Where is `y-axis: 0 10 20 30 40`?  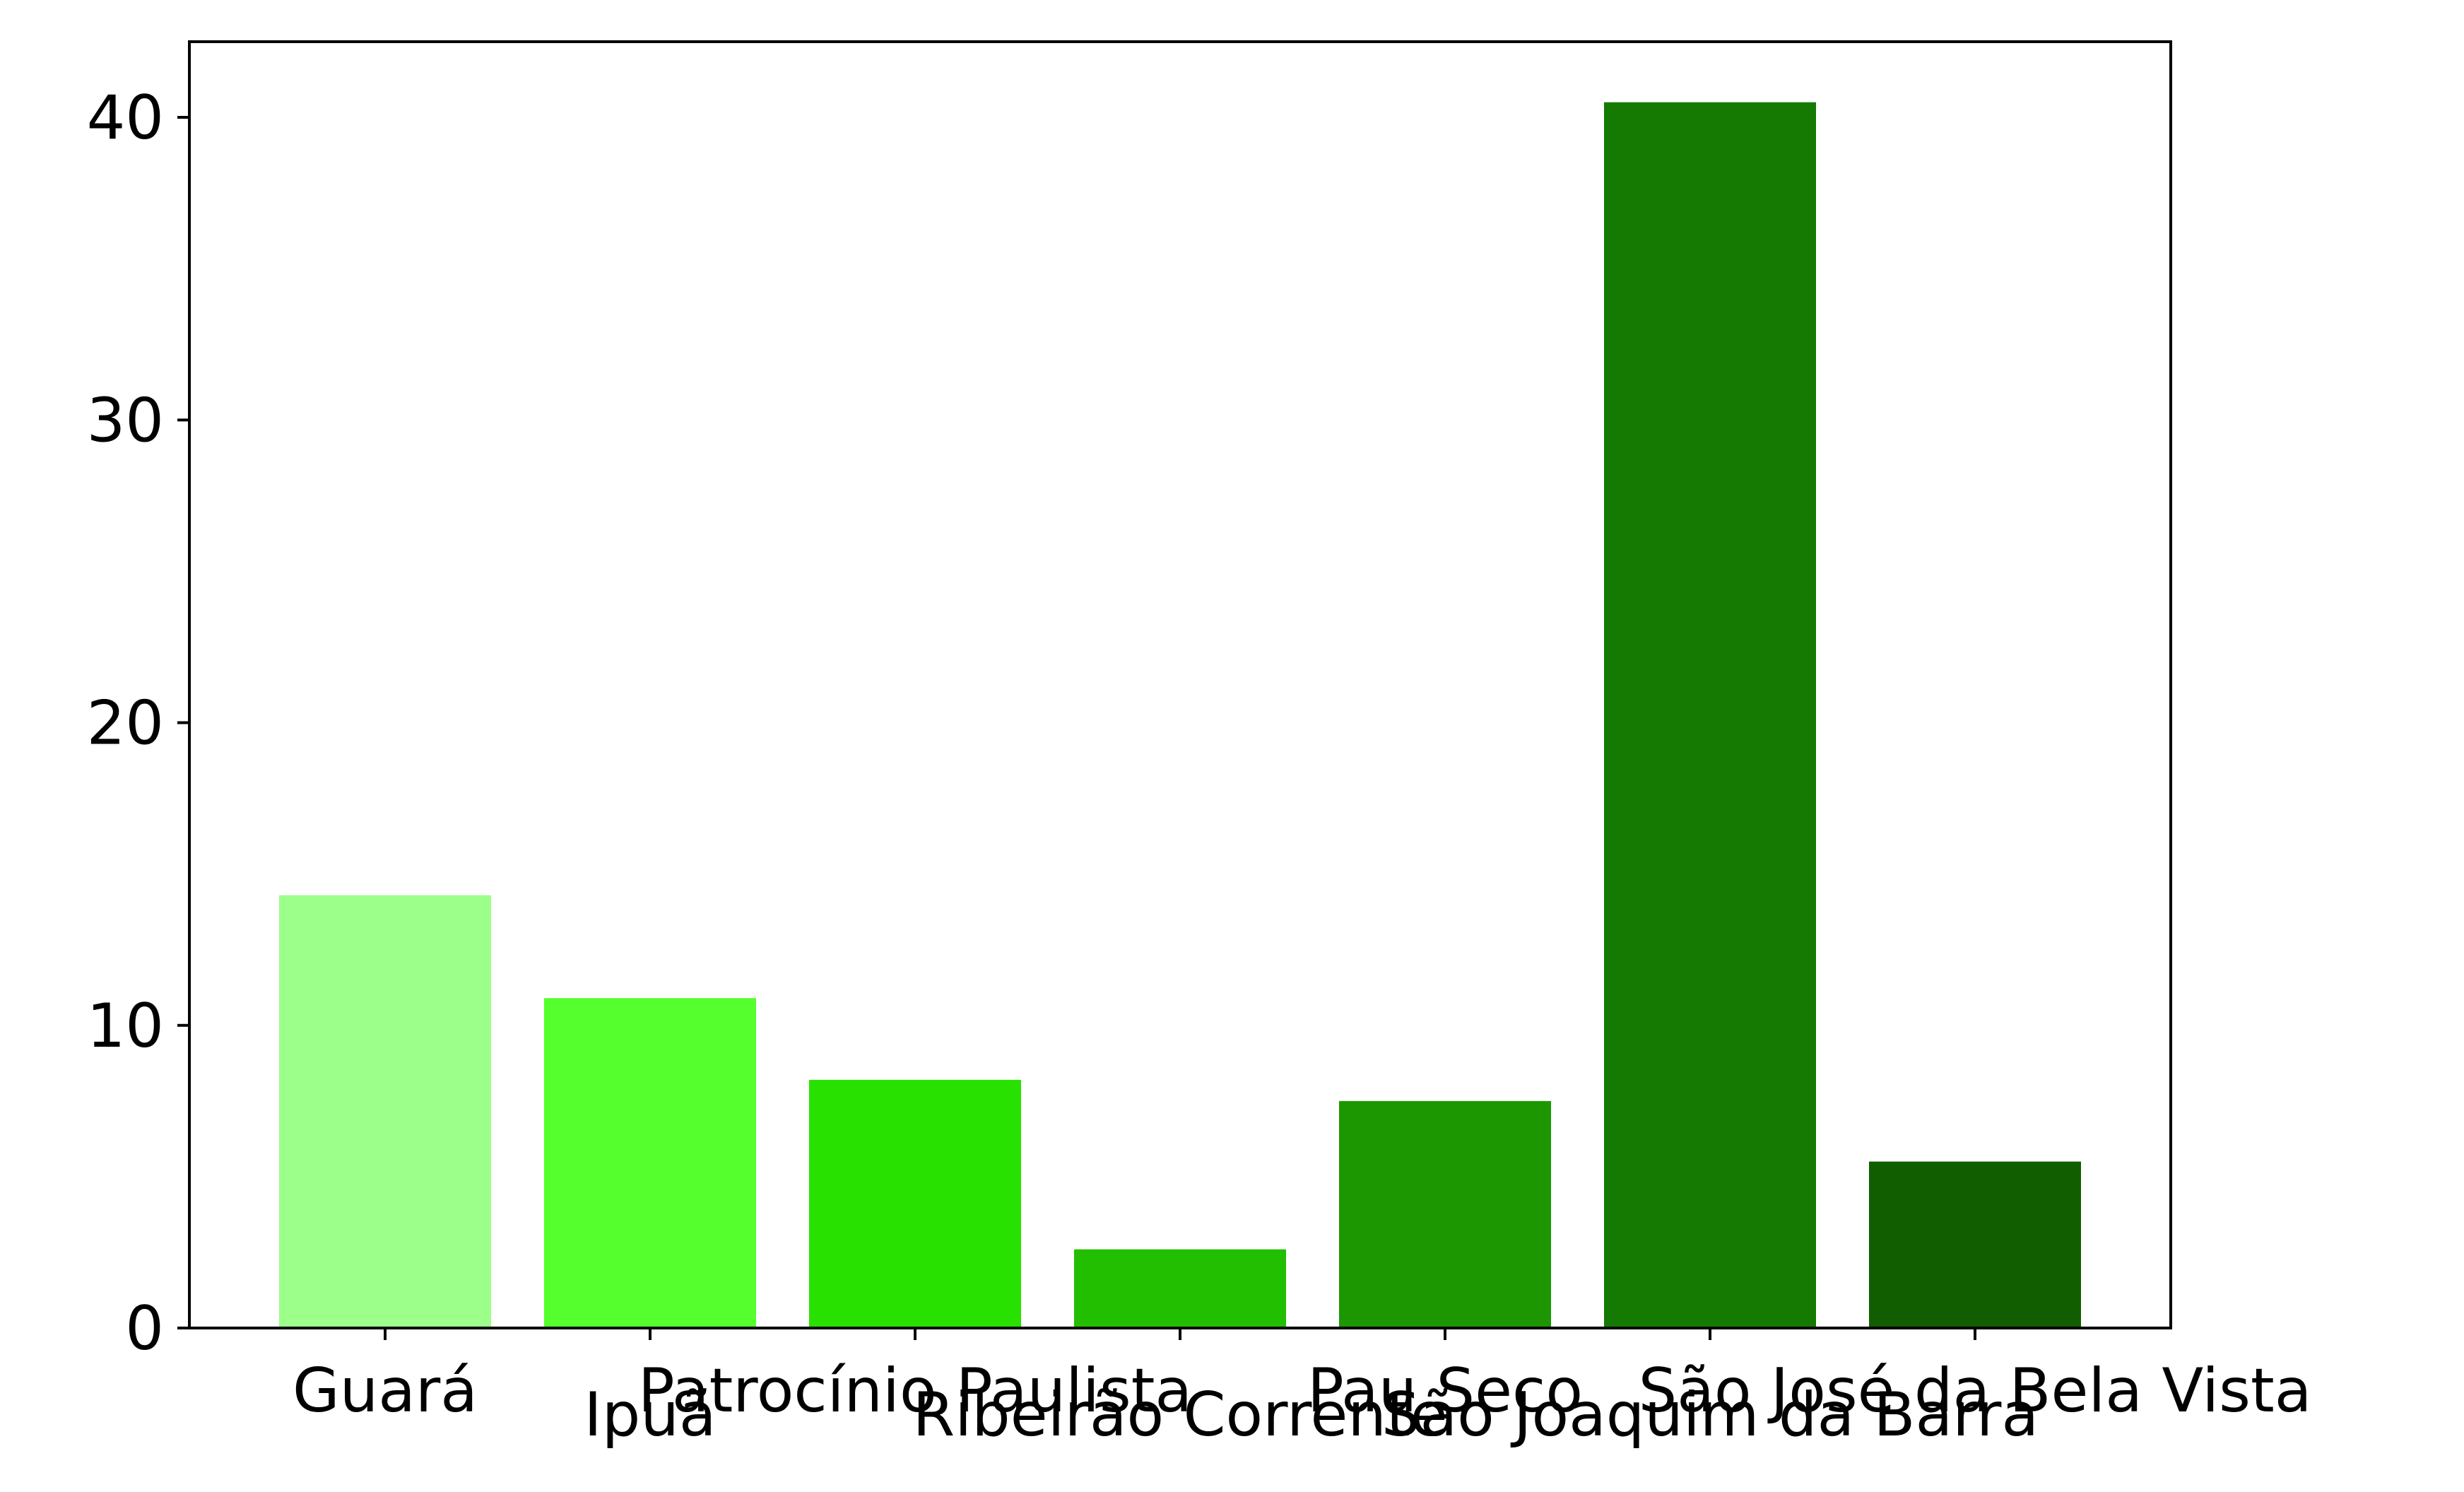 y-axis: 0 10 20 30 40 is located at coordinates (138, 723).